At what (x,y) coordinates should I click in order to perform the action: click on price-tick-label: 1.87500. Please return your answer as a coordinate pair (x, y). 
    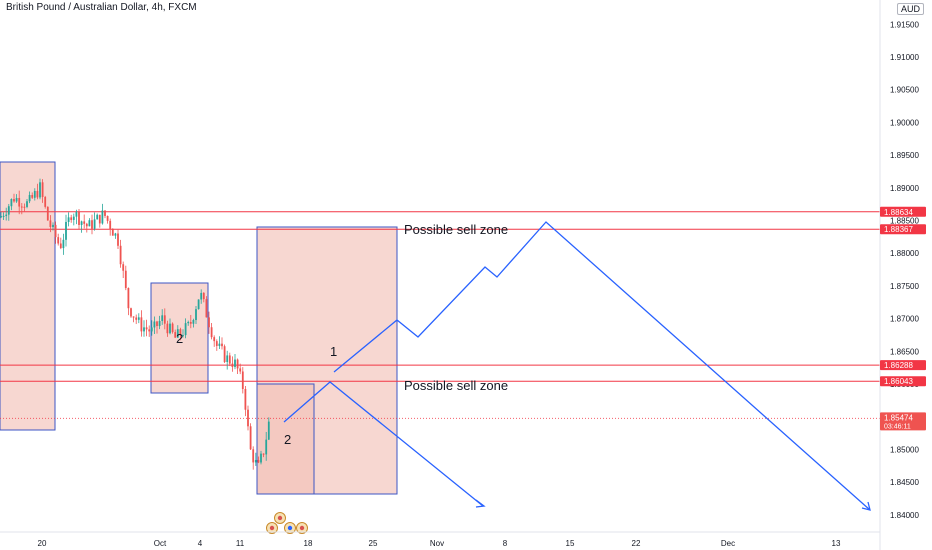
    Looking at the image, I should click on (904, 286).